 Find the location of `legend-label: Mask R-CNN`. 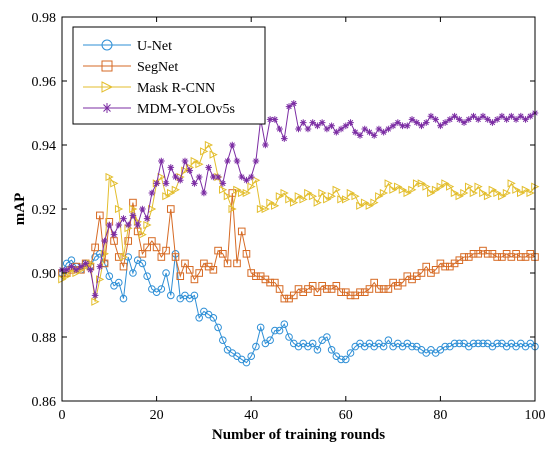

legend-label: Mask R-CNN is located at coordinates (176, 88).